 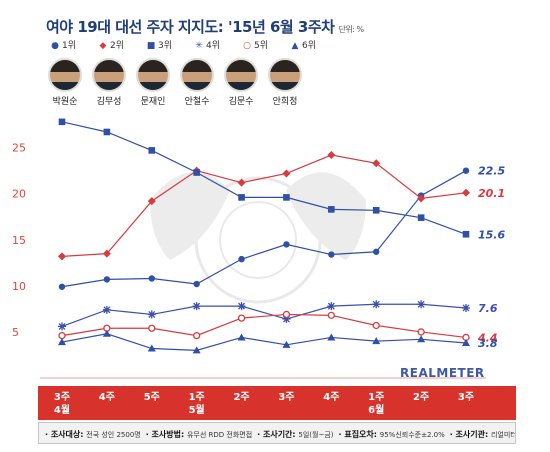 I want to click on legend-marker-icon: ▲, so click(x=295, y=46).